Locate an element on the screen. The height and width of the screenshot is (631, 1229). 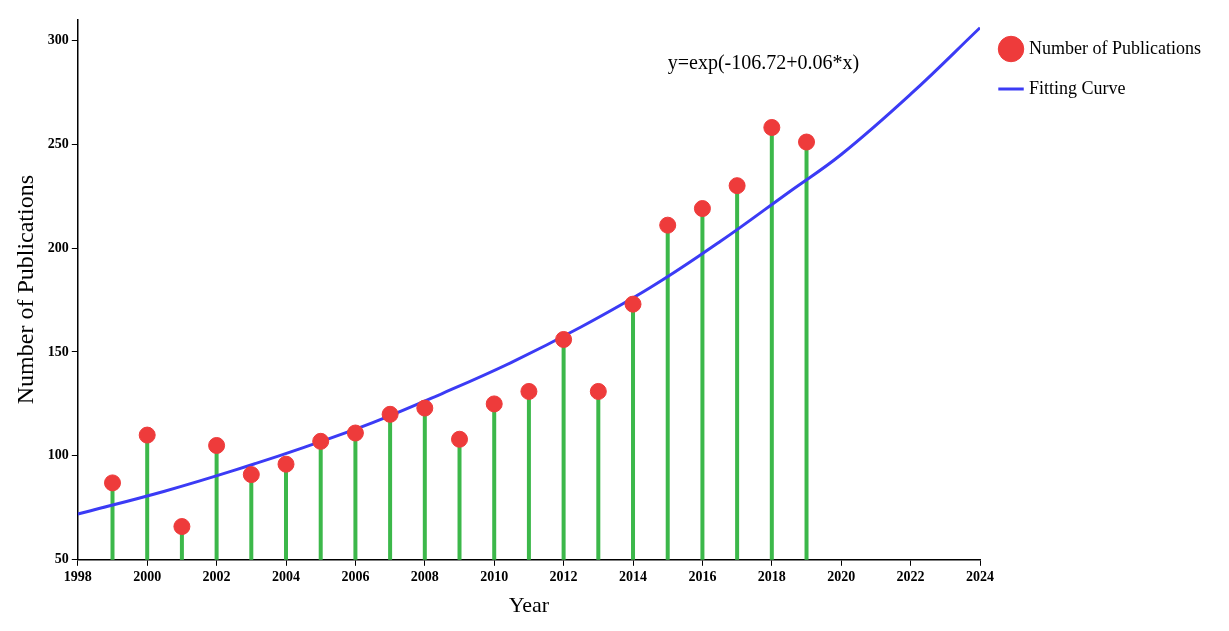
x-tick-label: 2016 is located at coordinates (702, 576).